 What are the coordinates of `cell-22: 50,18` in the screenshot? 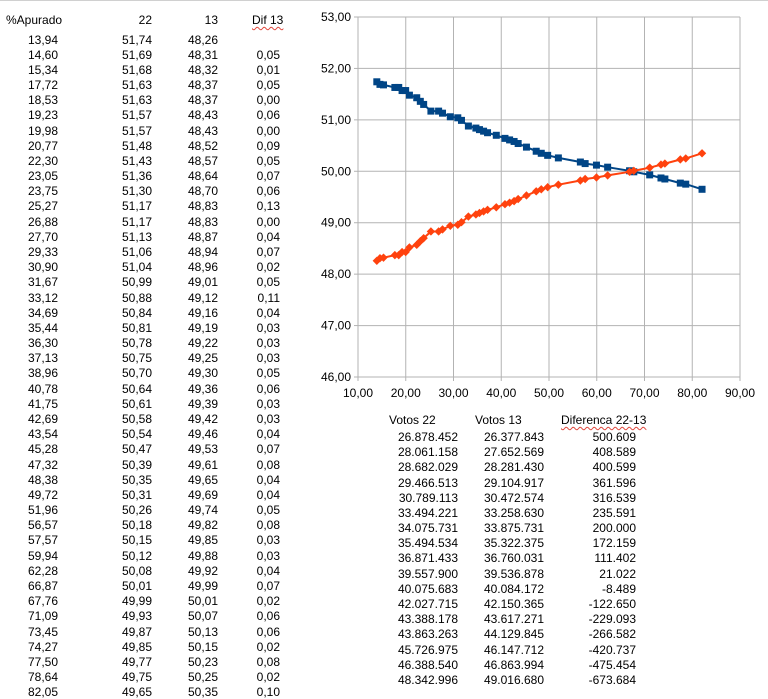 It's located at (136, 525).